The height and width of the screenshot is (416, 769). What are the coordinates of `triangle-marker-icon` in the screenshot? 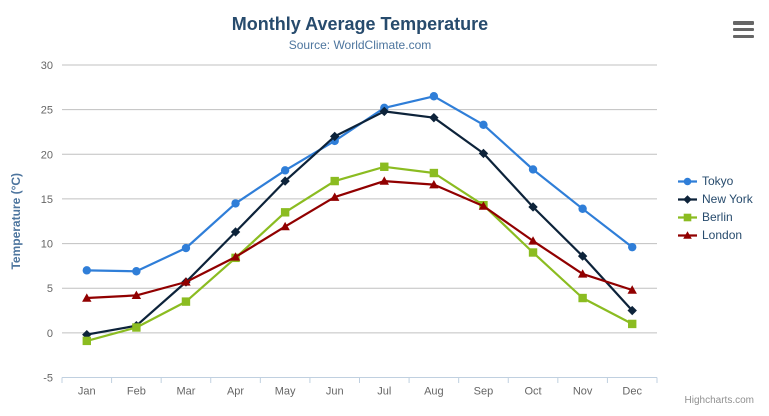 It's located at (687, 234).